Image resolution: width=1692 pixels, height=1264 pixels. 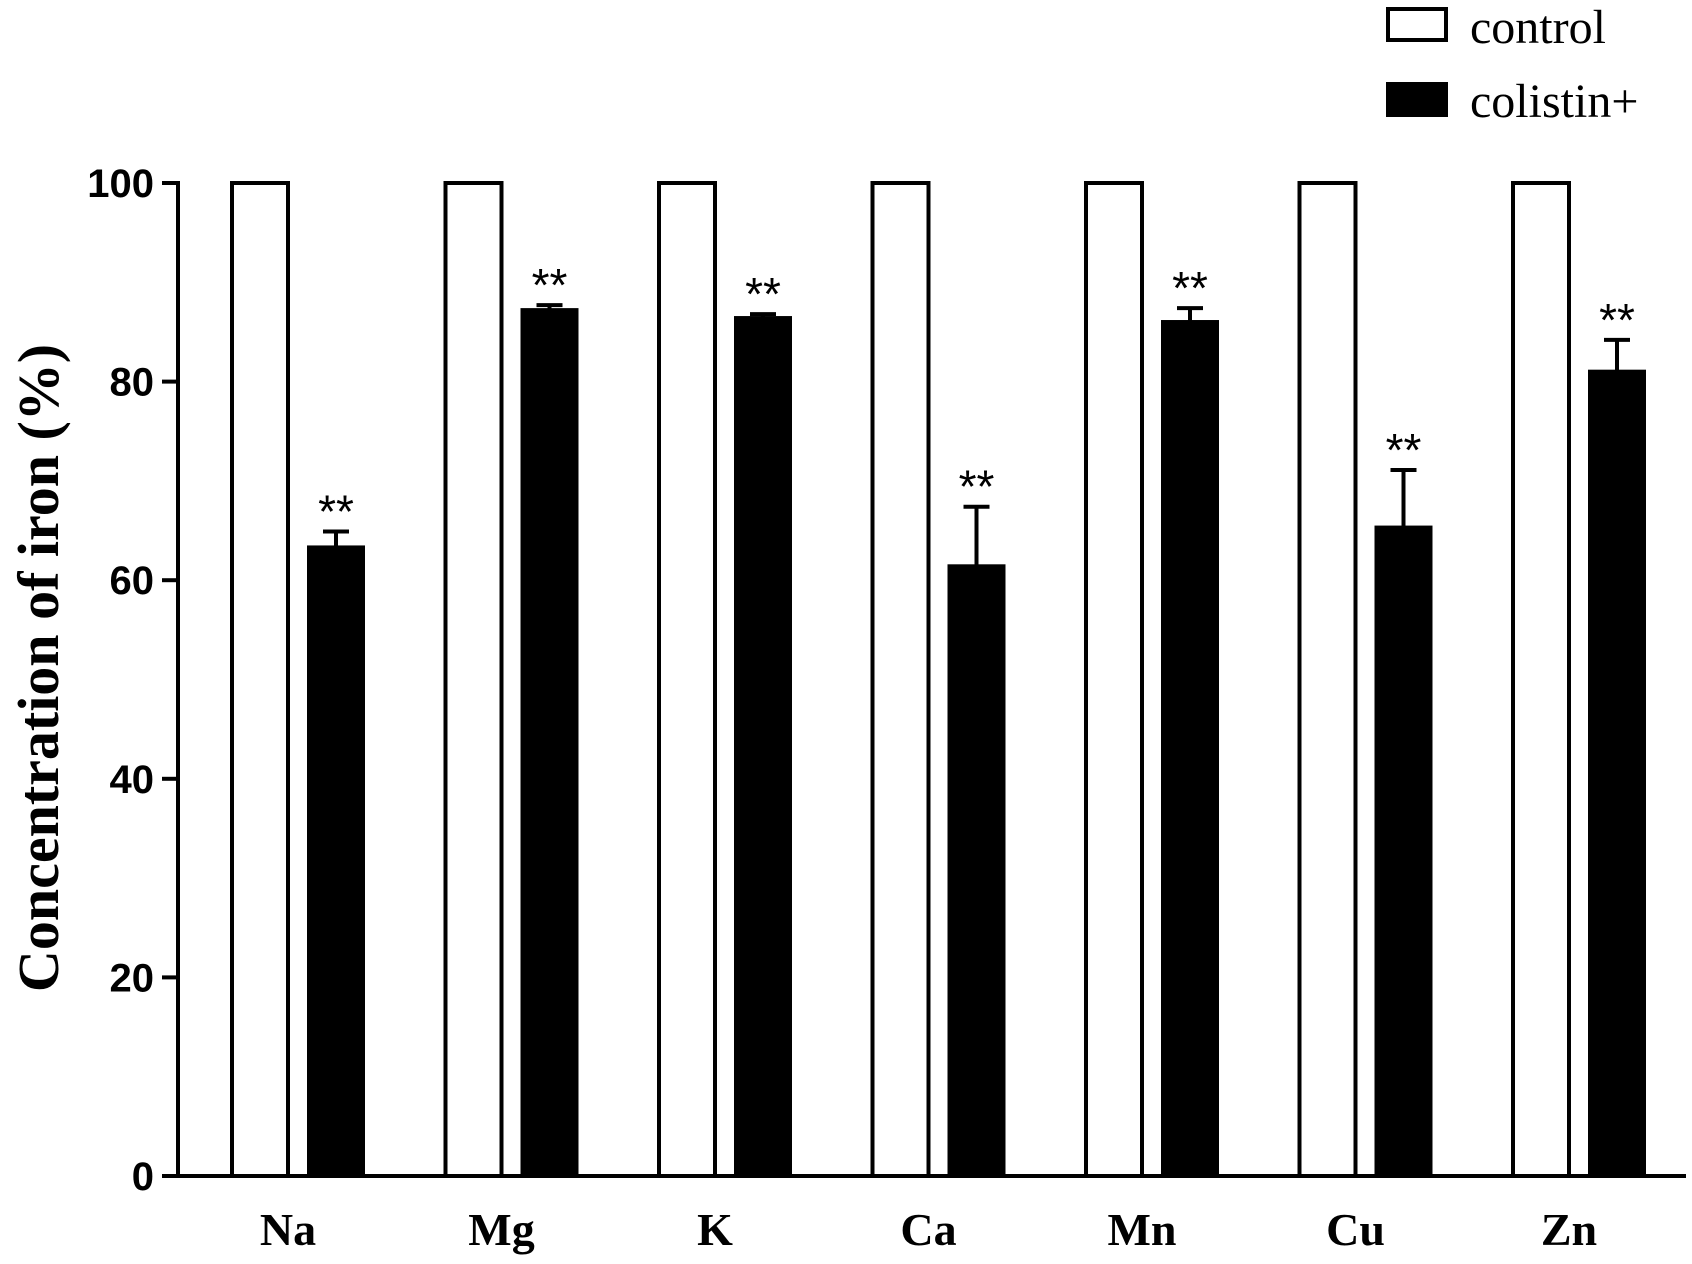 I want to click on y-axis-title: Concentration of iron (%), so click(x=38, y=668).